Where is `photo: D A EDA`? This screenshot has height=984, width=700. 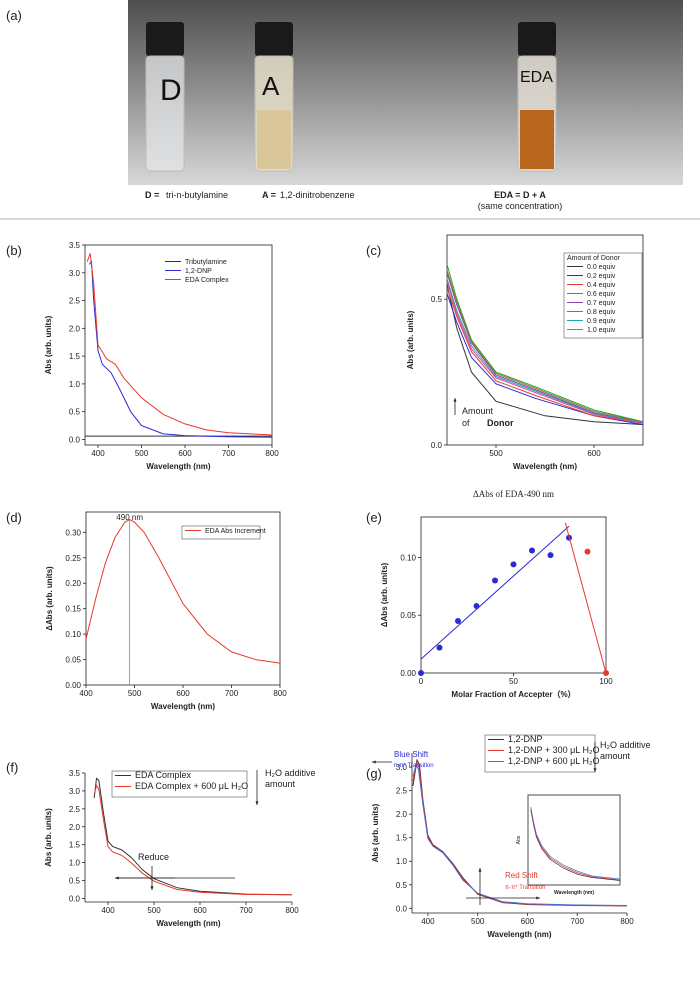
photo: D A EDA is located at coordinates (405, 92).